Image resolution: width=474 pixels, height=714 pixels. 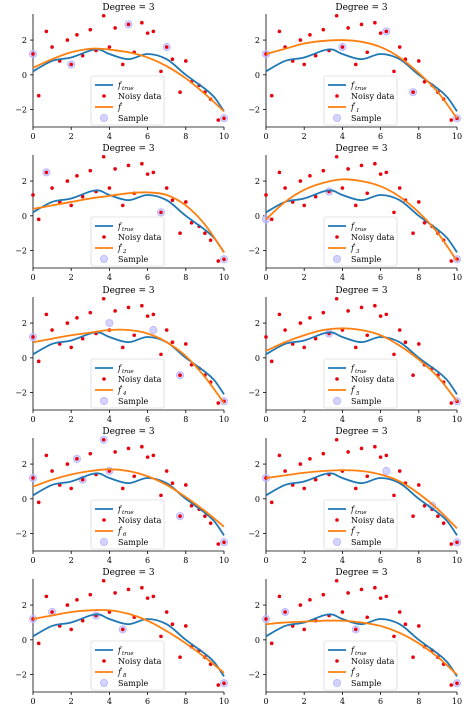 I want to click on legend-estimate-subscript: 7, so click(x=358, y=535).